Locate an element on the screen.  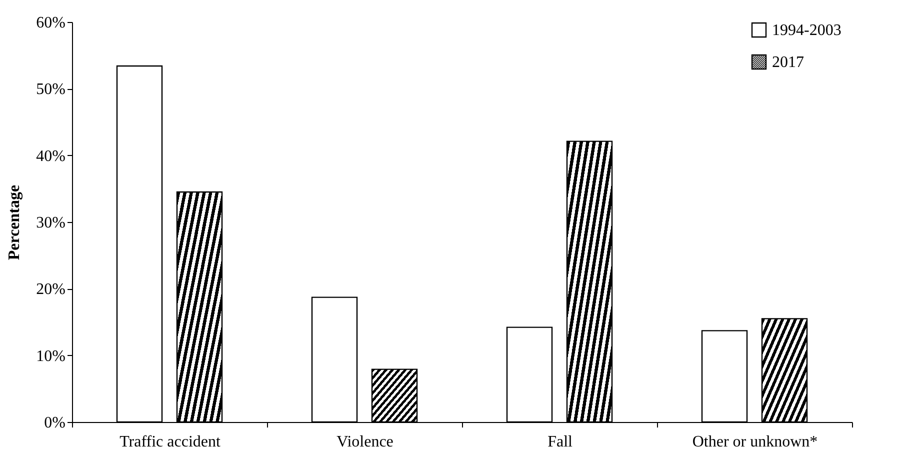
legend-label: 2017 is located at coordinates (788, 62).